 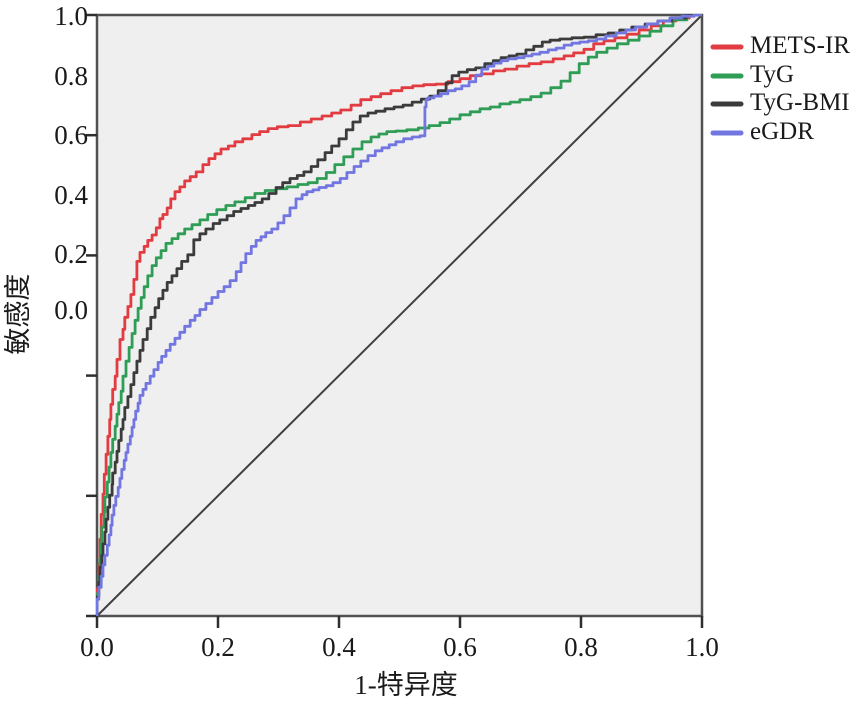 I want to click on y-tick-label-0.4: 0.4, so click(x=71, y=195).